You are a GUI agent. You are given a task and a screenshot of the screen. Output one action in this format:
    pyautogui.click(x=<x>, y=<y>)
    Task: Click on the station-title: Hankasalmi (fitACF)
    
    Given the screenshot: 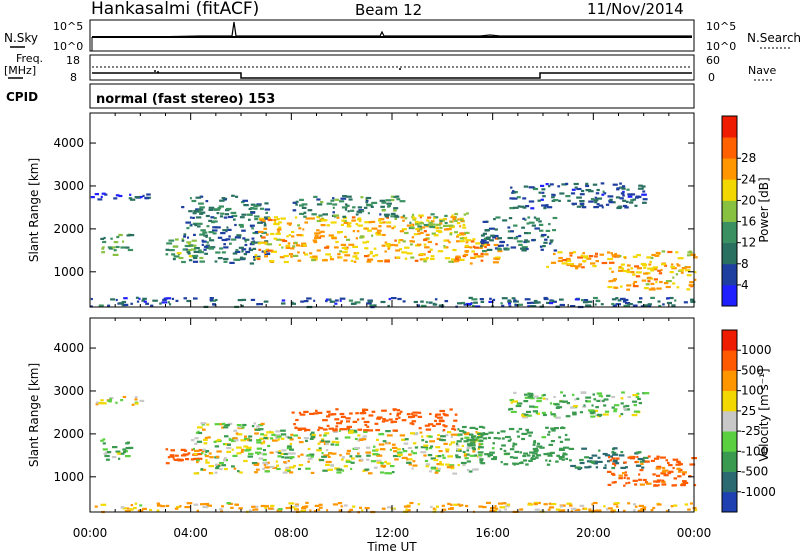 What is the action you would take?
    pyautogui.click(x=175, y=9)
    